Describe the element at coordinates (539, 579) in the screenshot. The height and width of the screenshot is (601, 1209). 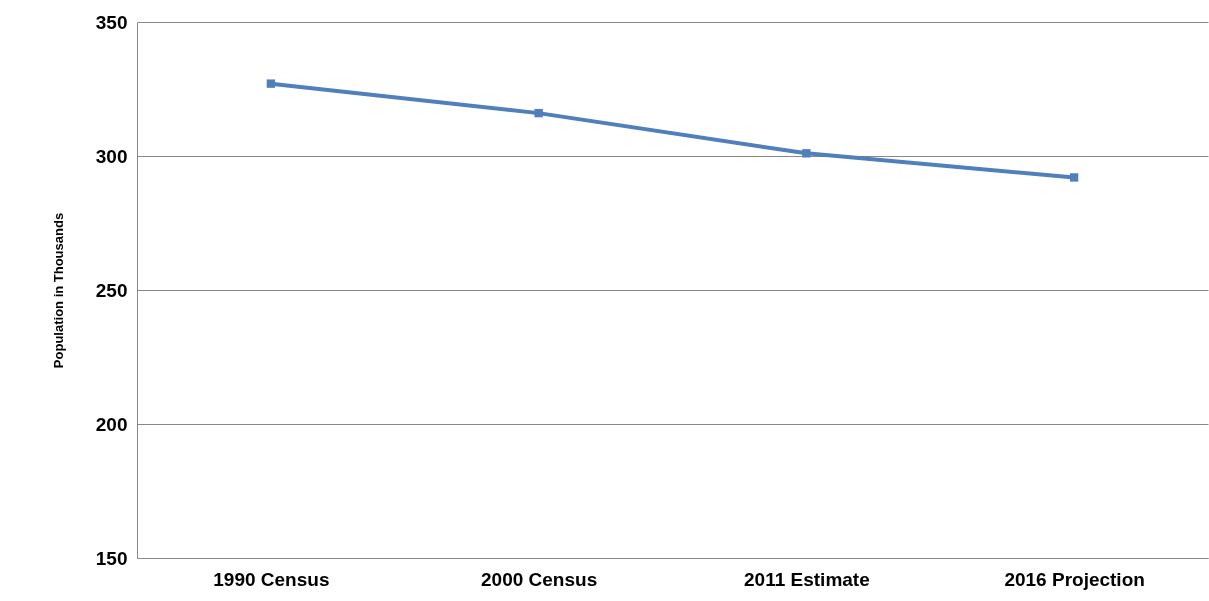
I see `x-tick-label: 2000 Census` at that location.